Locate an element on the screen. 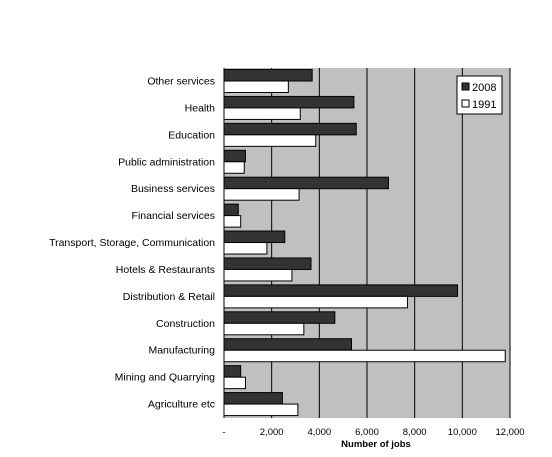  x-tick-label: 2,000 is located at coordinates (272, 432).